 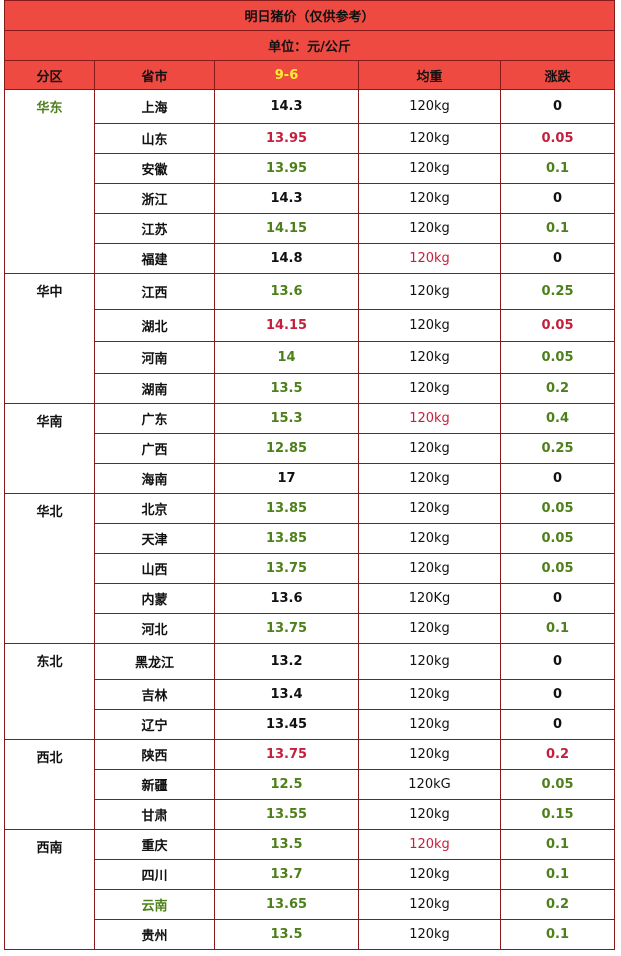 I want to click on province-cell: 河南, so click(x=154, y=357).